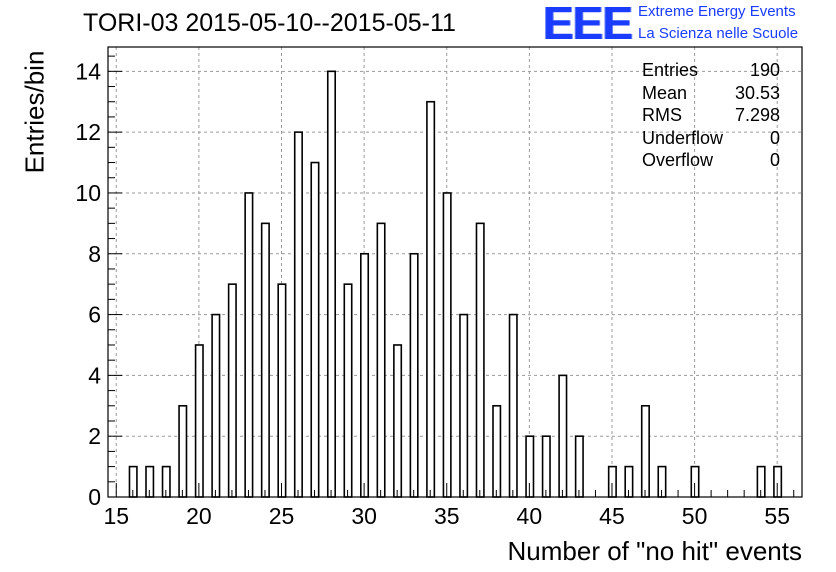 The image size is (836, 572). I want to click on x-tick-label: 55, so click(777, 516).